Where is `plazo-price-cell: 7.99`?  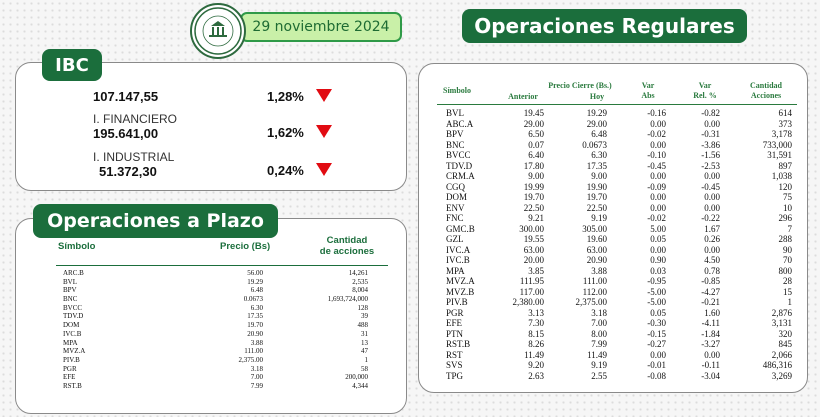
plazo-price-cell: 7.99 is located at coordinates (256, 385).